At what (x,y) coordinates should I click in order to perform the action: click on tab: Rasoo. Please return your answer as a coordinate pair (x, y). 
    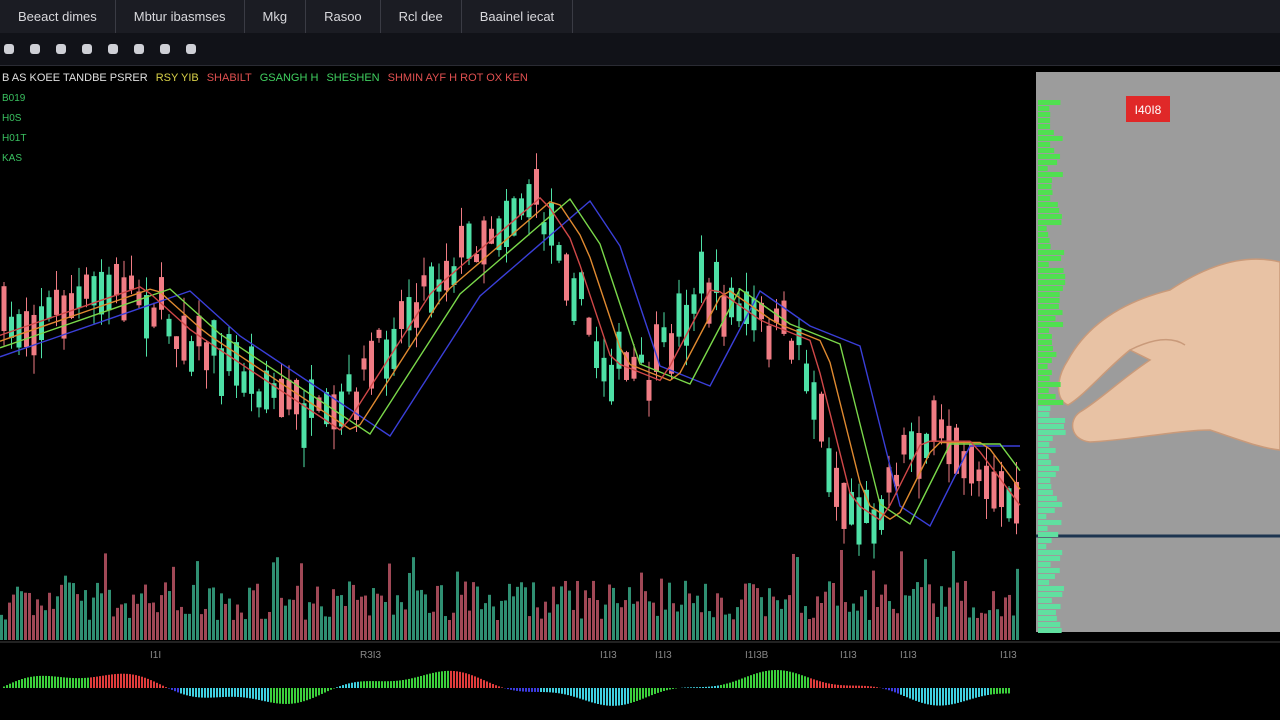
    Looking at the image, I should click on (343, 16).